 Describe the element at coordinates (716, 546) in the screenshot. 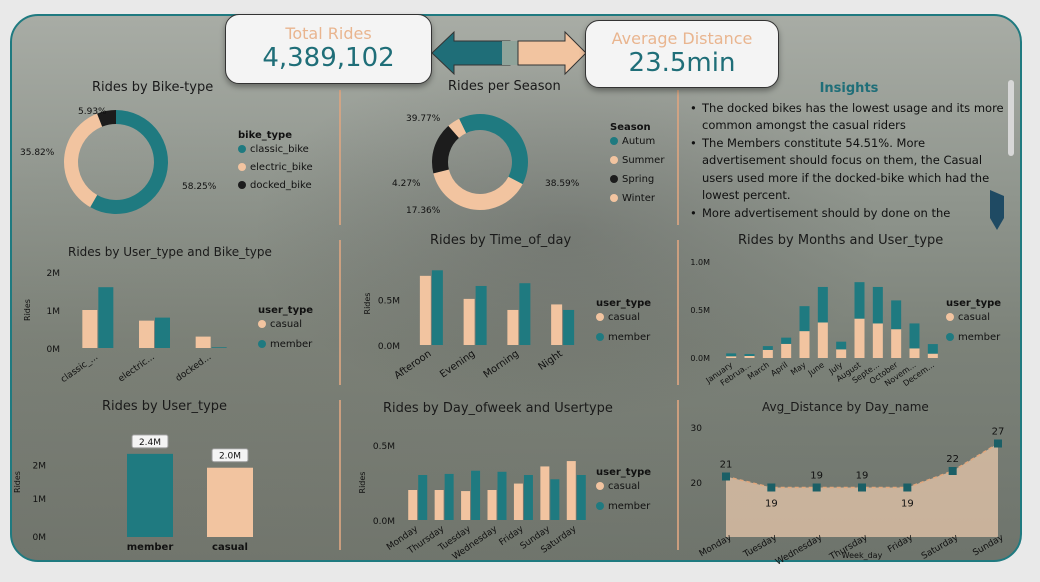

I see `x-tick-label: Monday` at that location.